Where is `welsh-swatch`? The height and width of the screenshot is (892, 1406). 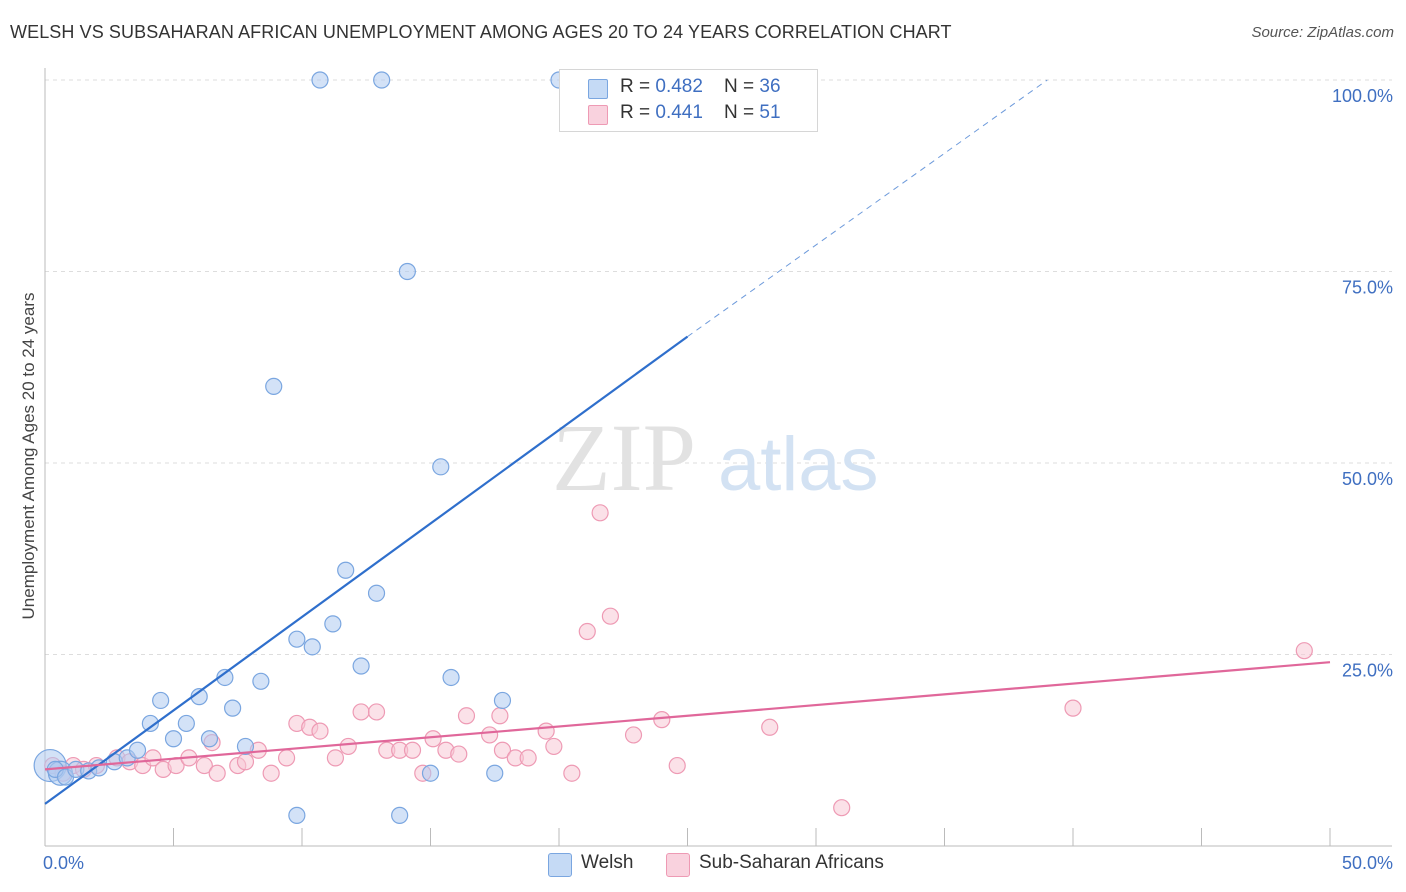
welsh-swatch is located at coordinates (598, 89).